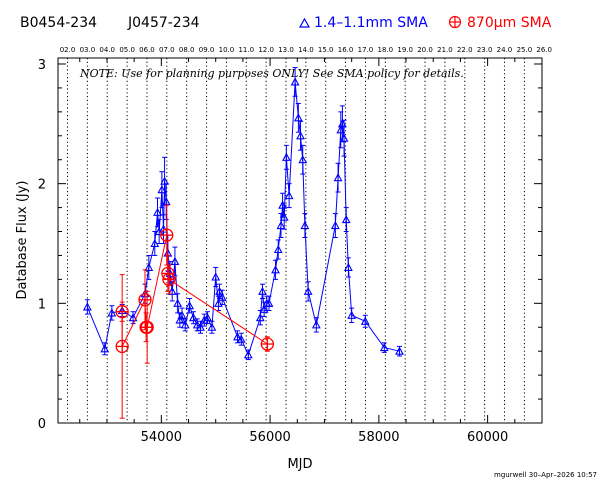 This screenshot has height=481, width=601. What do you see at coordinates (304, 22) in the screenshot?
I see `legend-triangle-icon` at bounding box center [304, 22].